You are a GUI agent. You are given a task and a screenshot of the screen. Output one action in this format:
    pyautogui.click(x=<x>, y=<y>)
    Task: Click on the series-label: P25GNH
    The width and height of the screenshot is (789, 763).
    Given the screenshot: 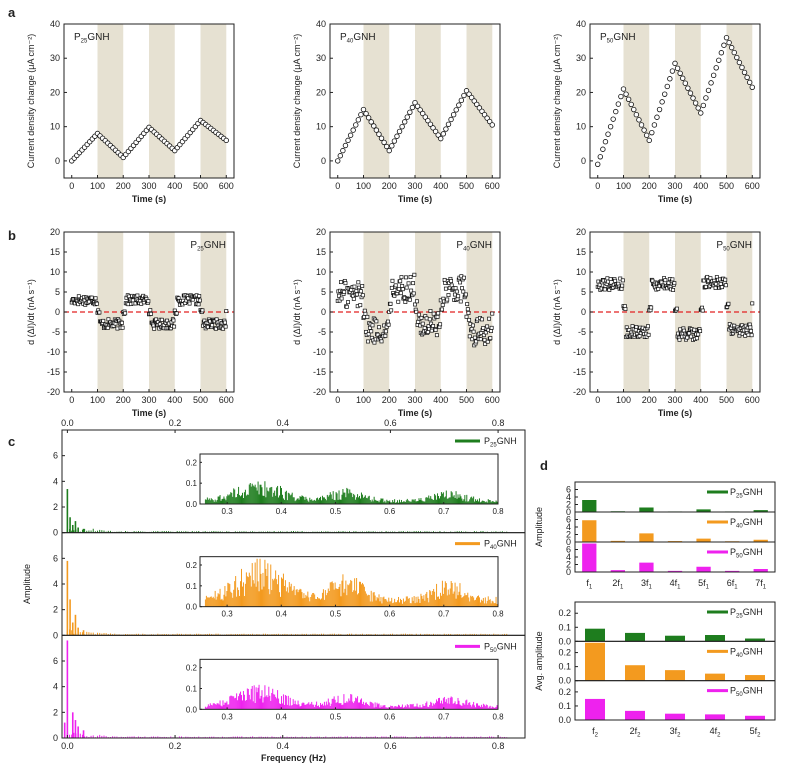 What is the action you would take?
    pyautogui.click(x=208, y=246)
    